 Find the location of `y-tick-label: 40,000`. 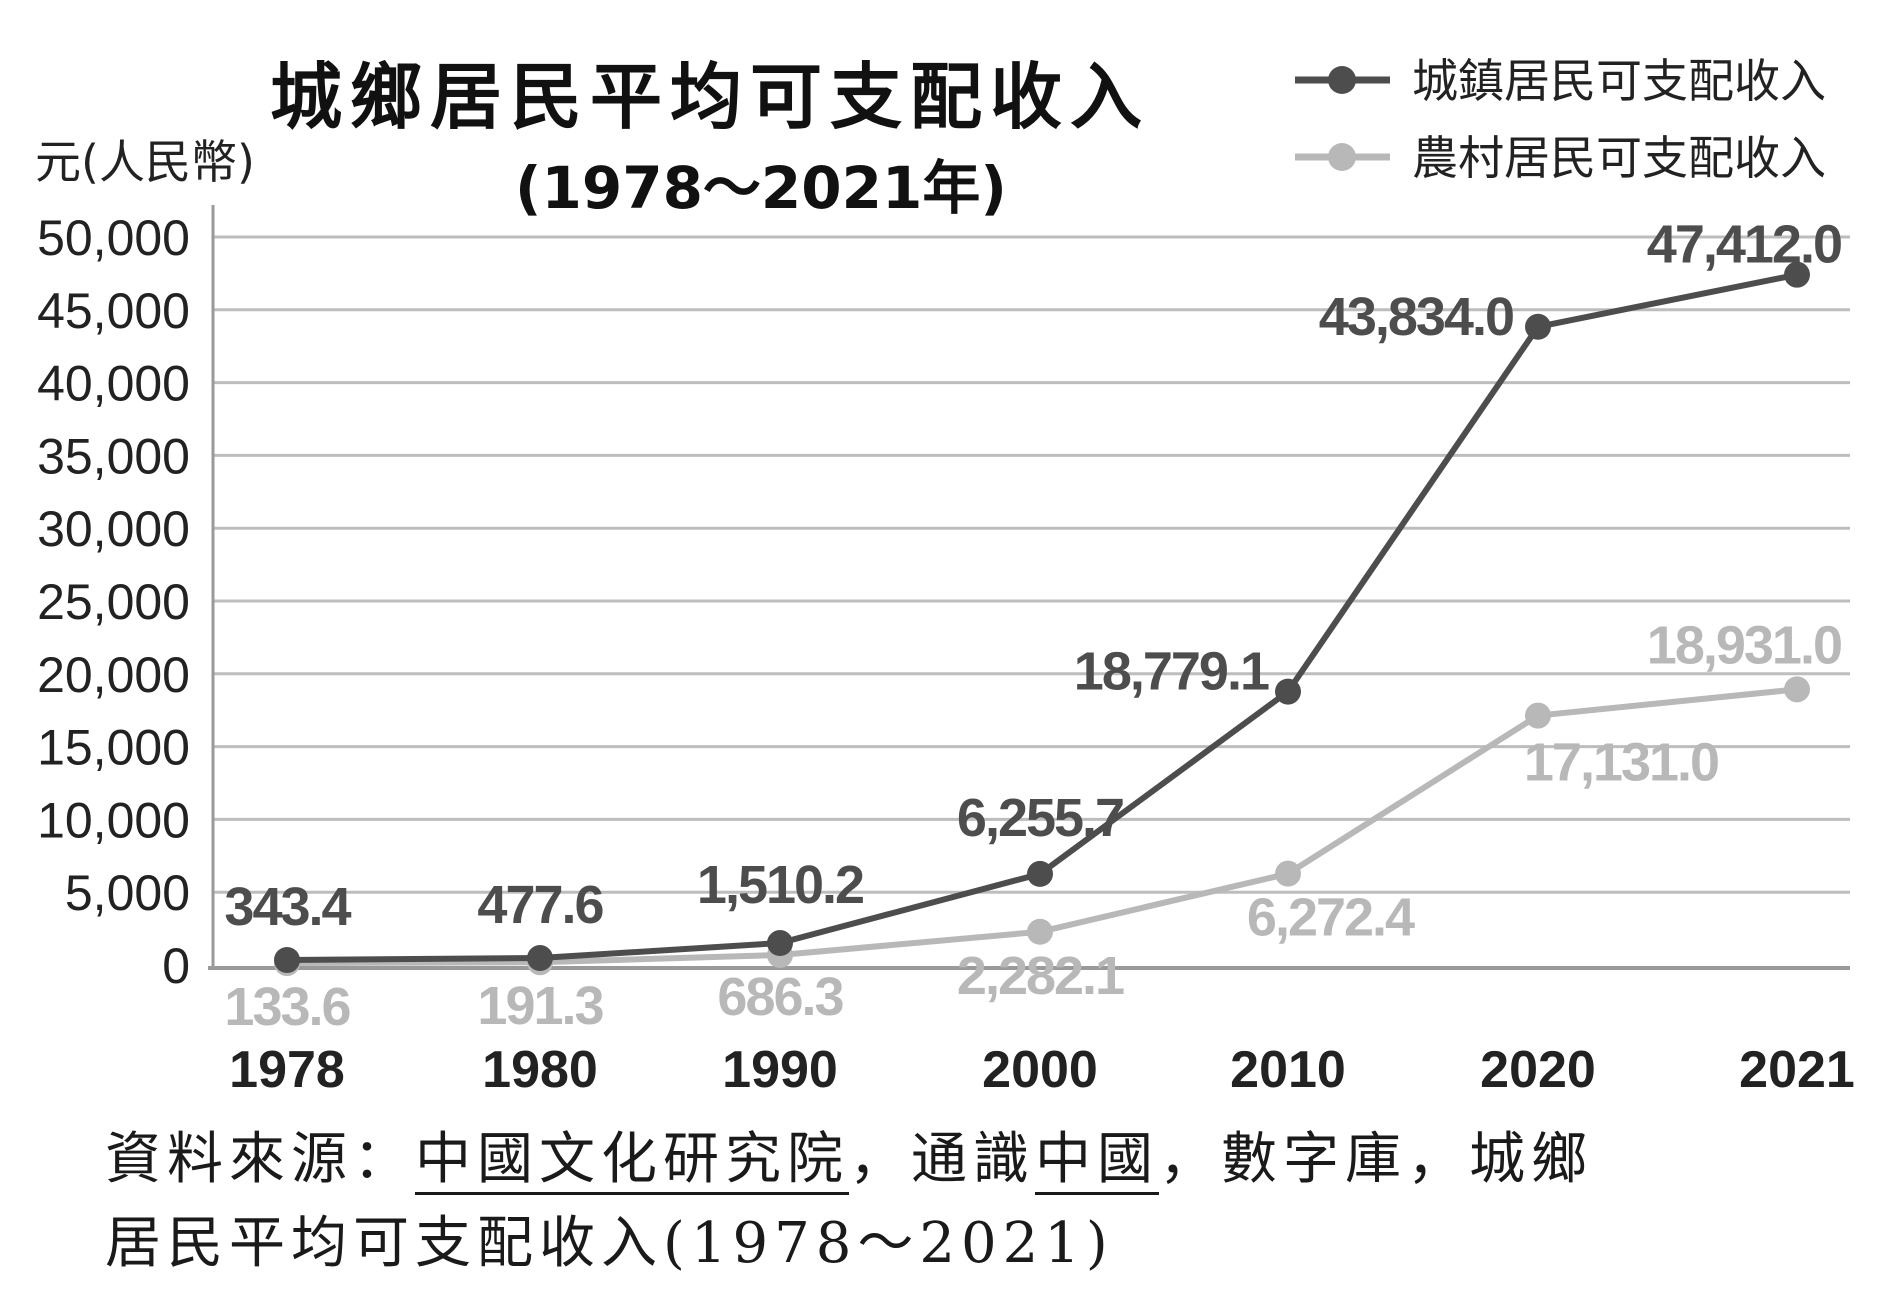

y-tick-label: 40,000 is located at coordinates (113, 384).